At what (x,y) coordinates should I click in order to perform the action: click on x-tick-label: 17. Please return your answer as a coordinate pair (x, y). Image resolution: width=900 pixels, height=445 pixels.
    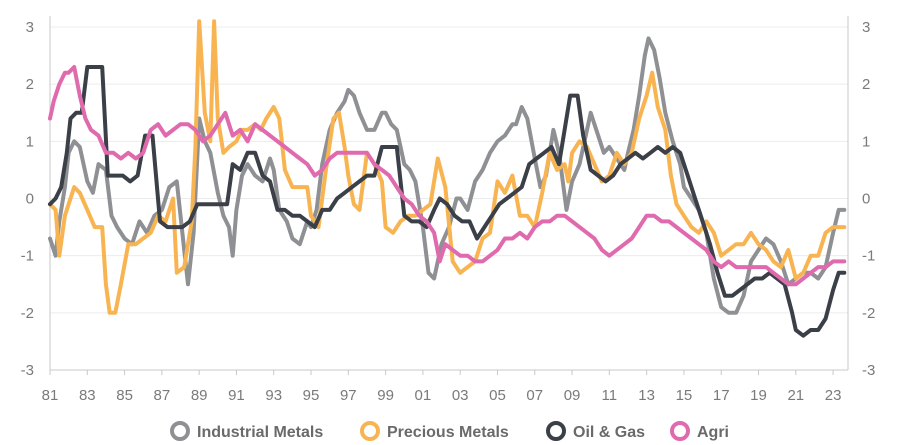
    Looking at the image, I should click on (721, 395).